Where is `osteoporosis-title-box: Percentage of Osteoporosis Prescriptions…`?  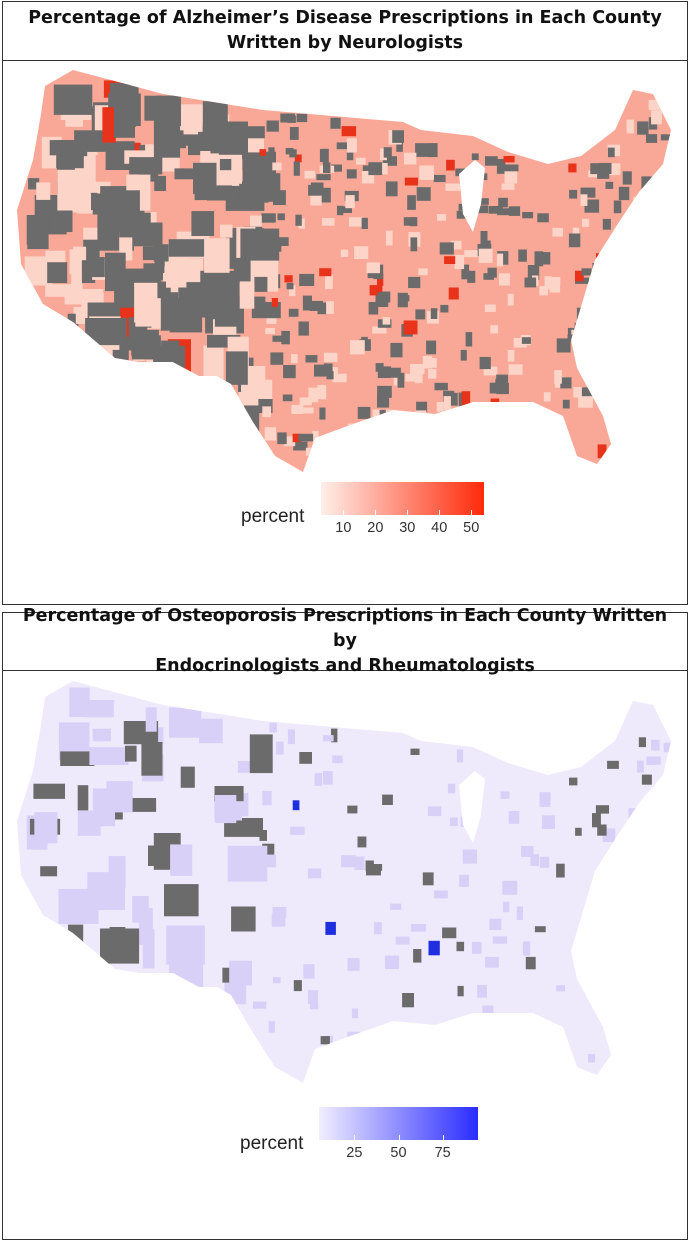
osteoporosis-title-box: Percentage of Osteoporosis Prescriptions… is located at coordinates (345, 641).